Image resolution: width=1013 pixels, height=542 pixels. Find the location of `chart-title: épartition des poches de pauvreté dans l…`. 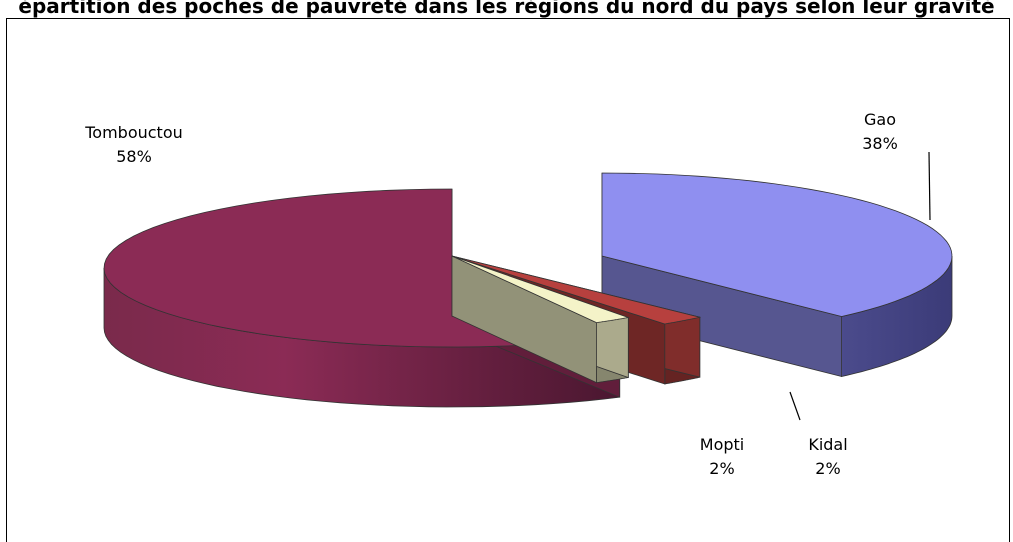

chart-title: épartition des poches de pauvreté dans l… is located at coordinates (506, 9).